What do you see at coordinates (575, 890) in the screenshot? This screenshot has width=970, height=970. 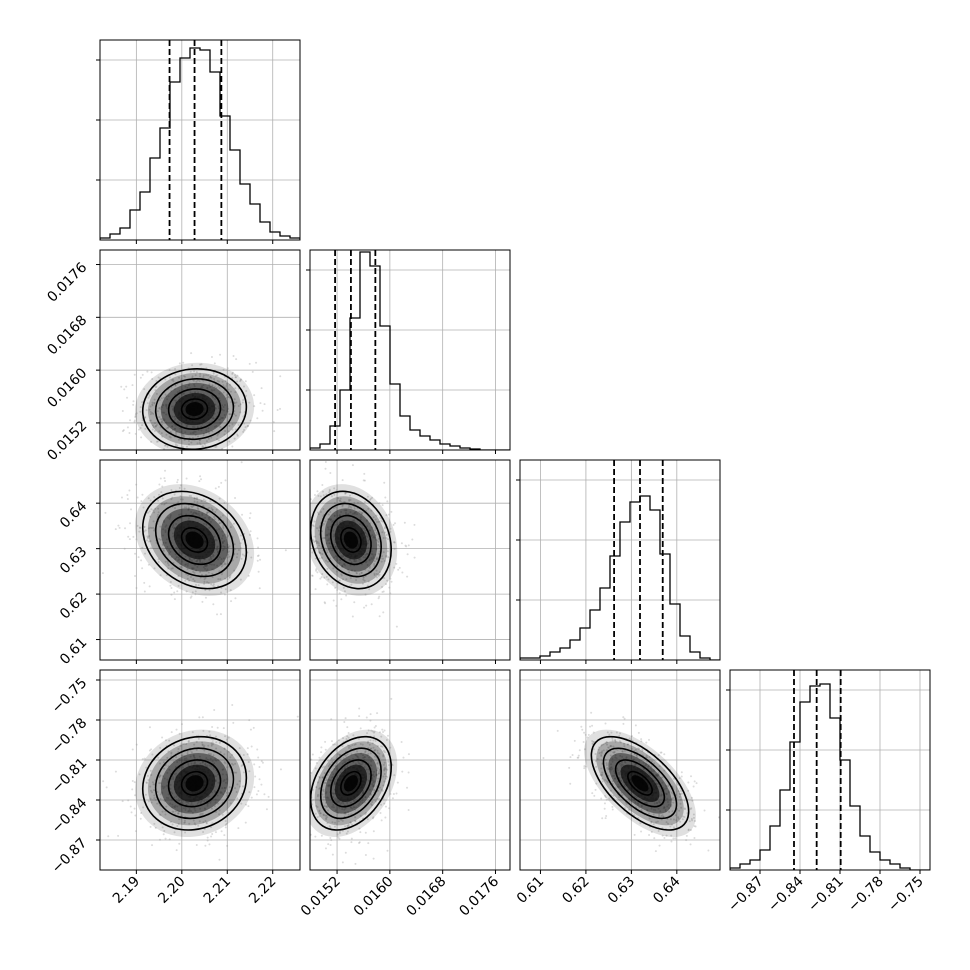 I see `x-tick-label: 0.62` at bounding box center [575, 890].